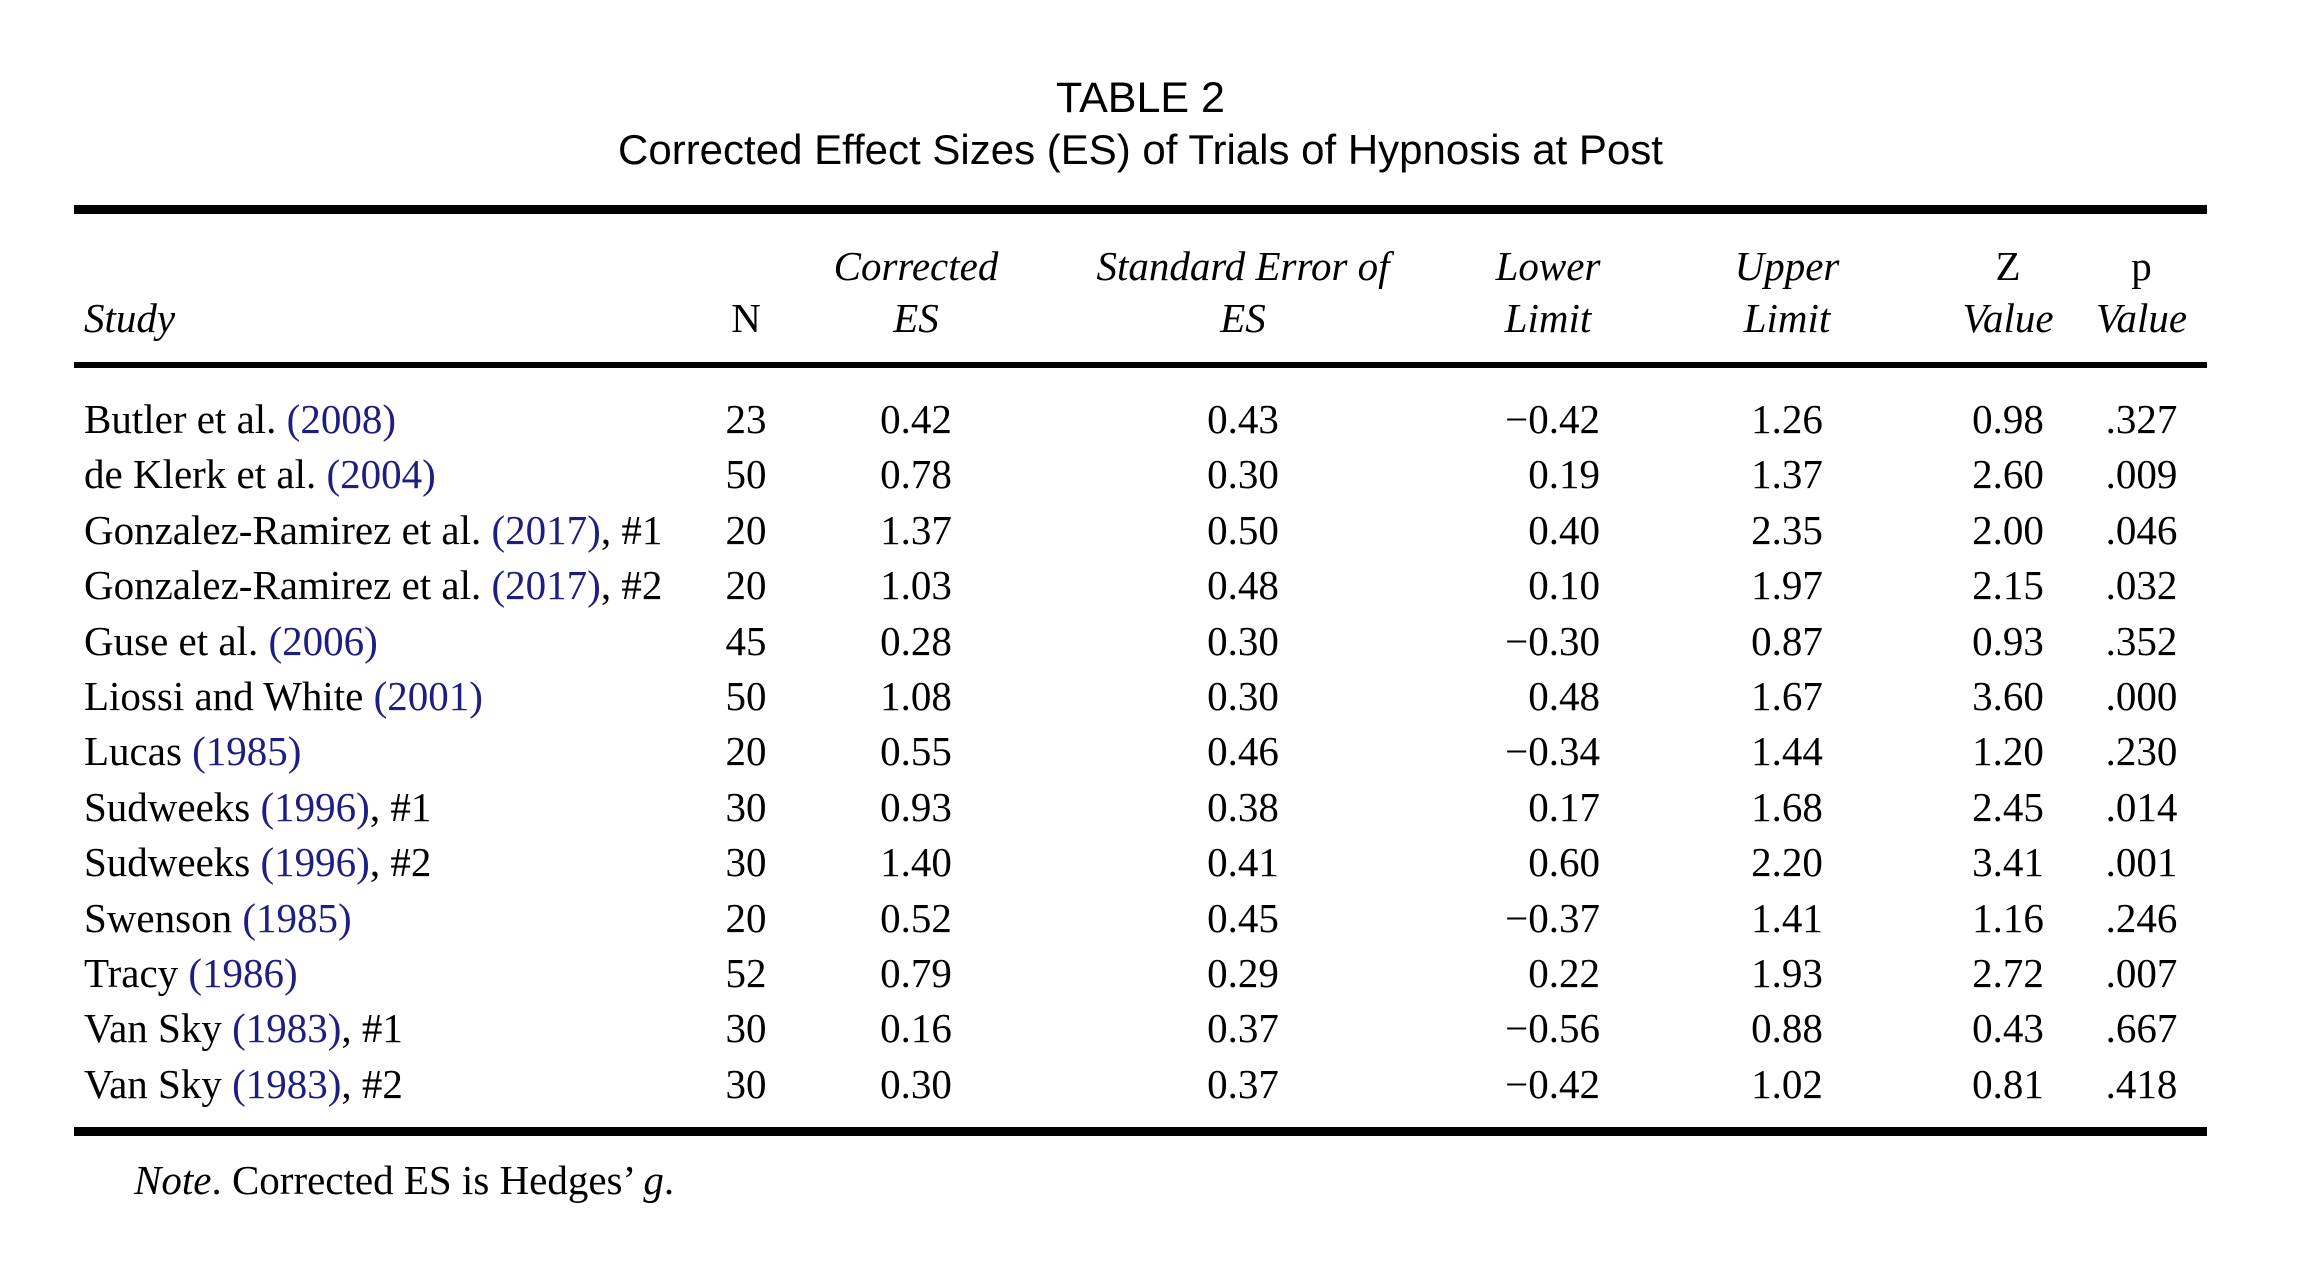 Image resolution: width=2300 pixels, height=1277 pixels. Describe the element at coordinates (158, 1083) in the screenshot. I see `study-name: Van Sky` at that location.